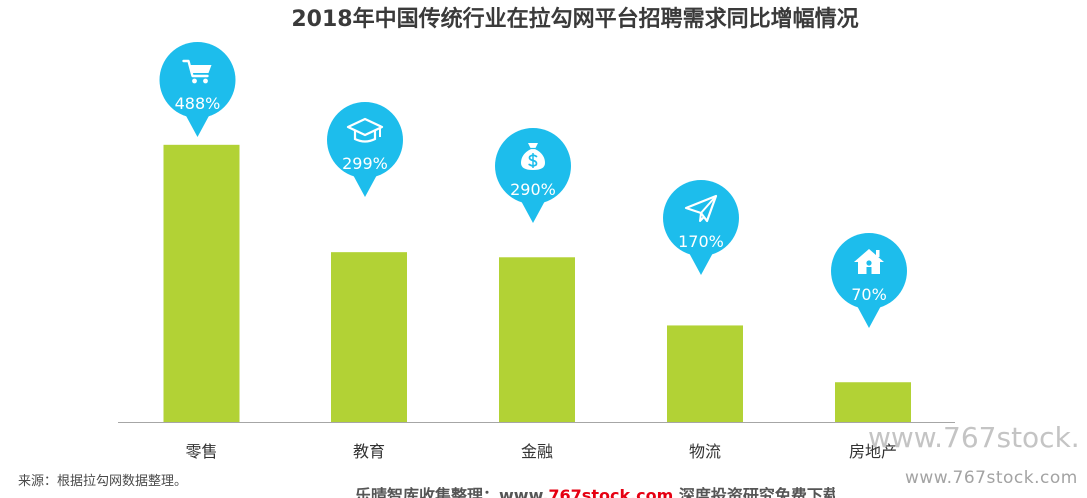 This screenshot has height=498, width=1087. What do you see at coordinates (537, 339) in the screenshot?
I see `bar-finance` at bounding box center [537, 339].